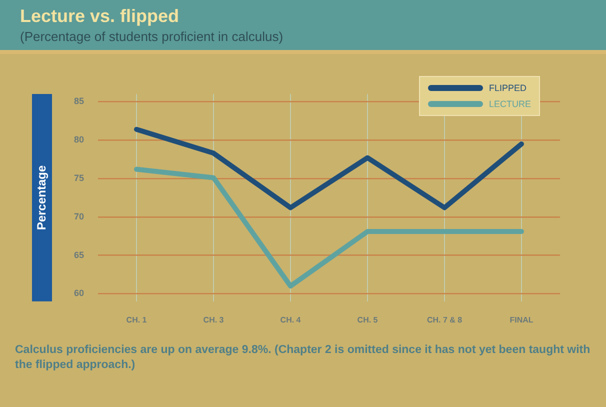 Image resolution: width=606 pixels, height=407 pixels. Describe the element at coordinates (213, 319) in the screenshot. I see `x-tick-label: CH. 3` at that location.